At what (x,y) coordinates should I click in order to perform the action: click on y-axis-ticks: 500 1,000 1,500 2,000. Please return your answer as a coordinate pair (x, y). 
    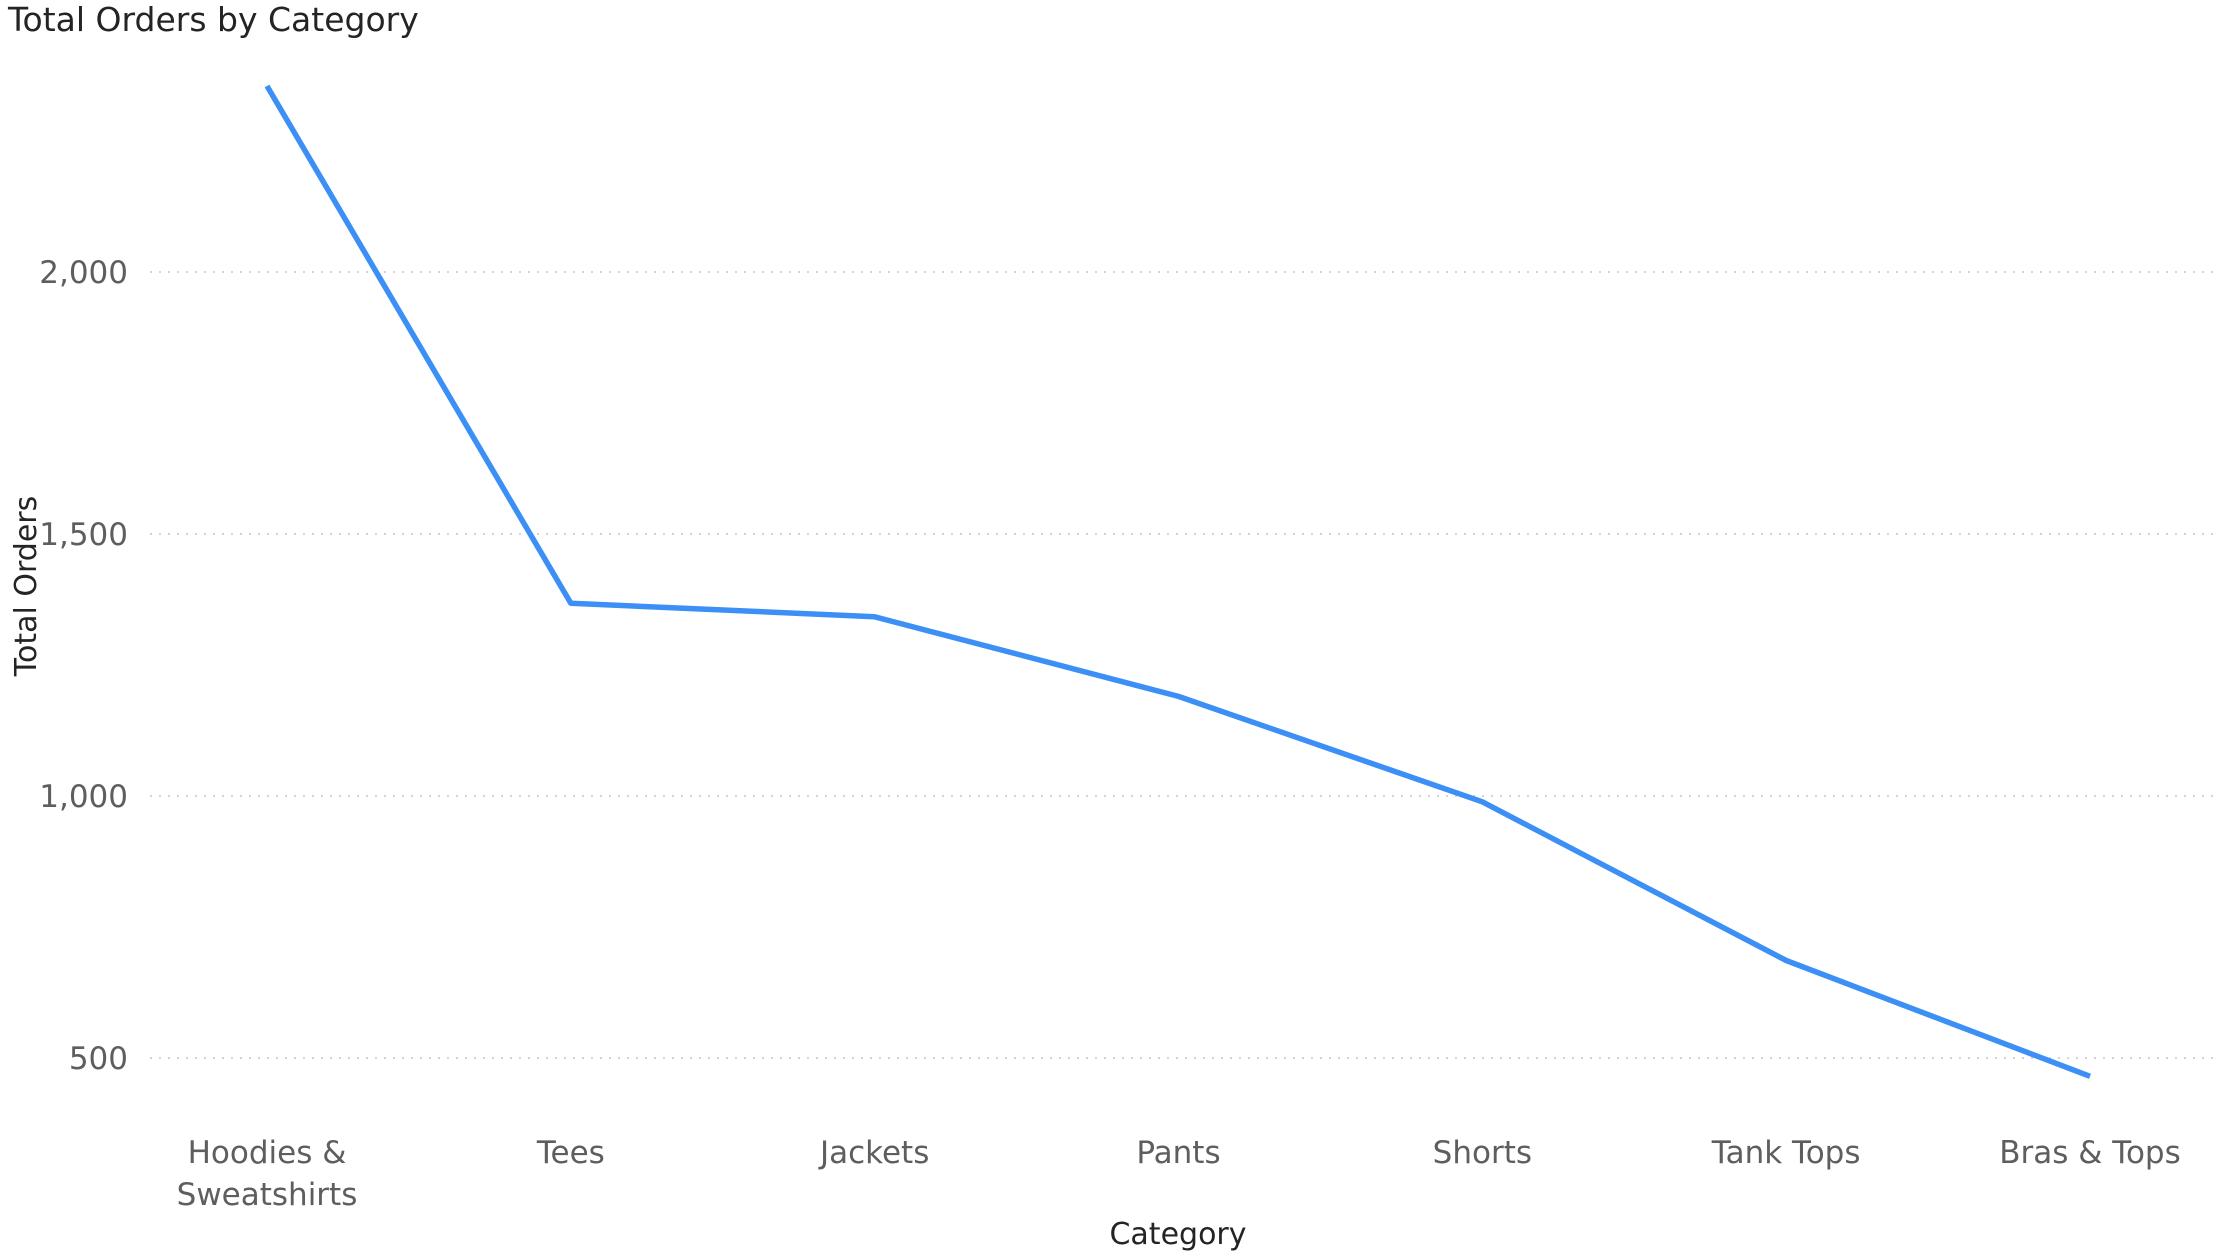
    Looking at the image, I should click on (83, 666).